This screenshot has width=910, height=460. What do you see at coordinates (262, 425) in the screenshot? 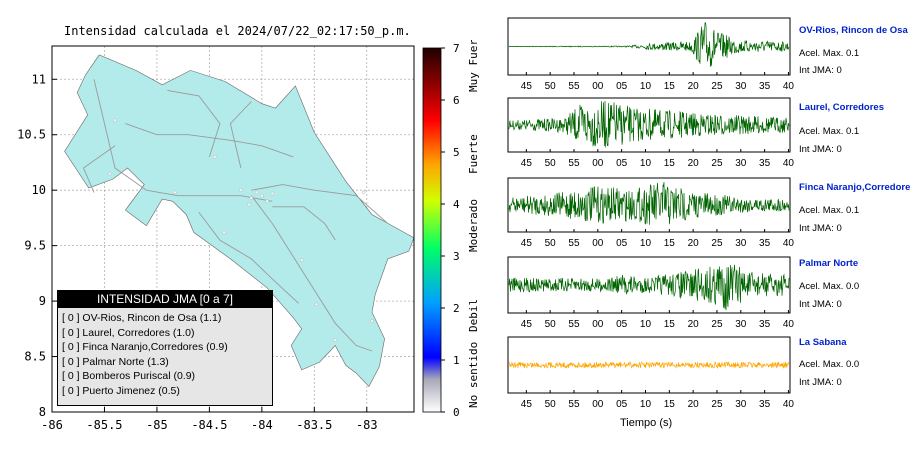
I see `map-x-tick-label: -84` at bounding box center [262, 425].